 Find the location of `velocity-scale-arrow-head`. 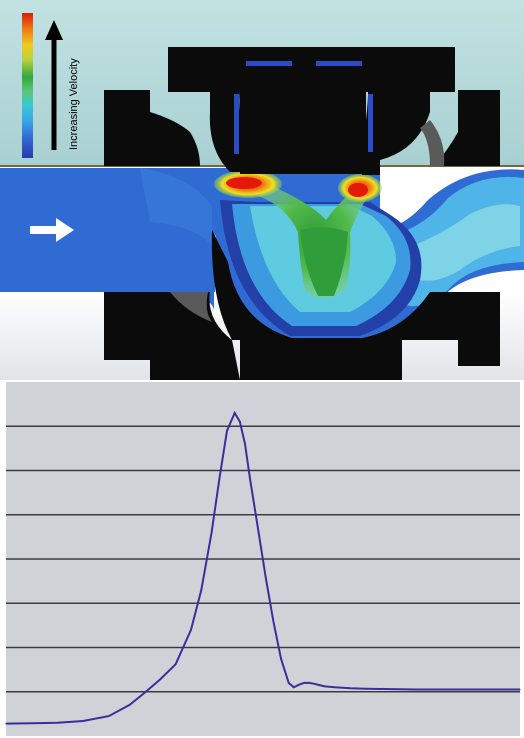

velocity-scale-arrow-head is located at coordinates (54, 30).